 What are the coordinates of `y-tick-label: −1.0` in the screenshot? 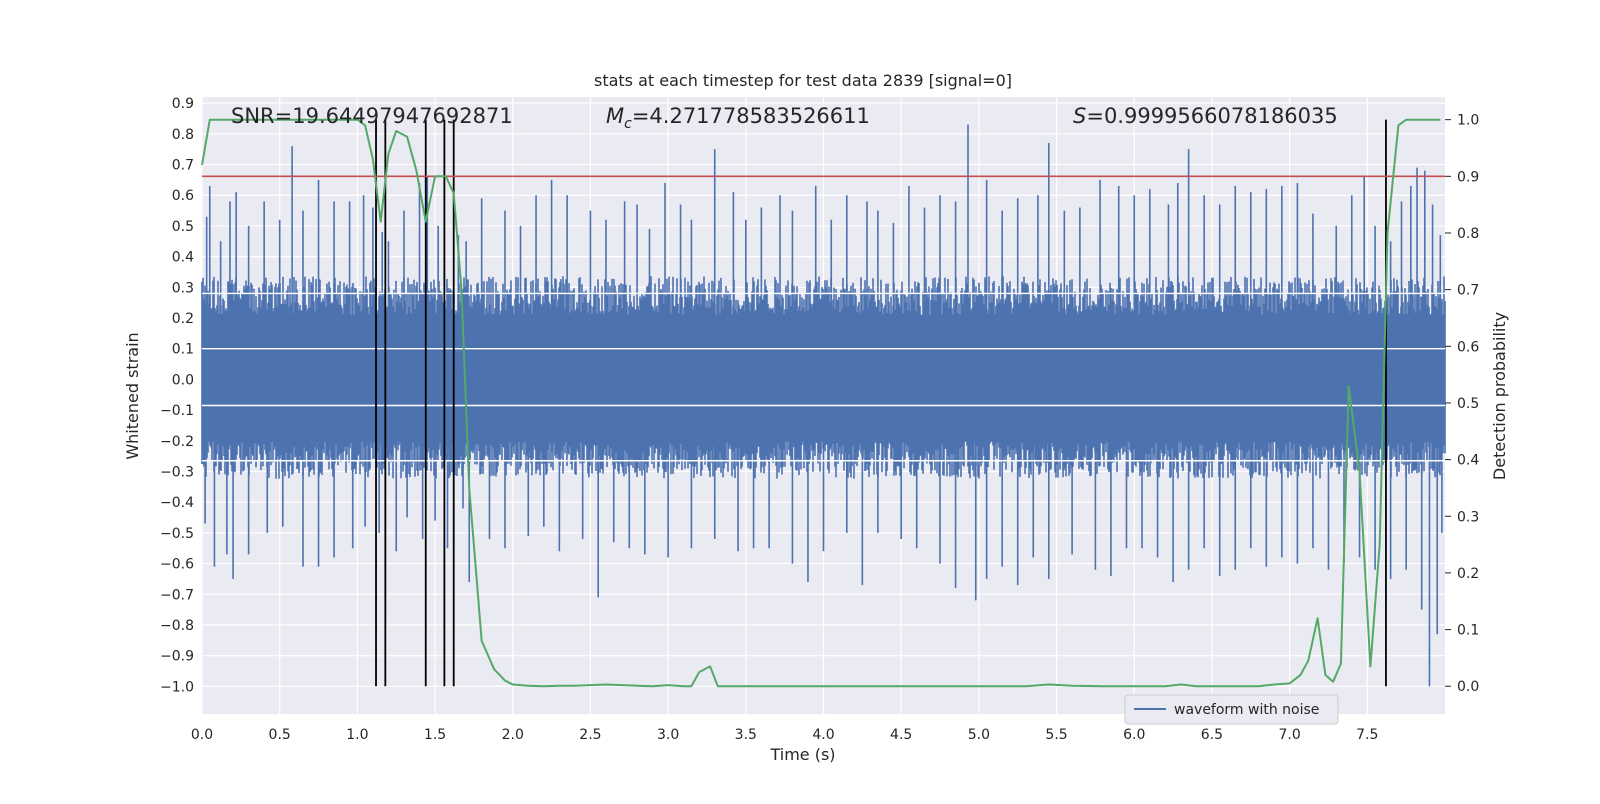 It's located at (177, 687).